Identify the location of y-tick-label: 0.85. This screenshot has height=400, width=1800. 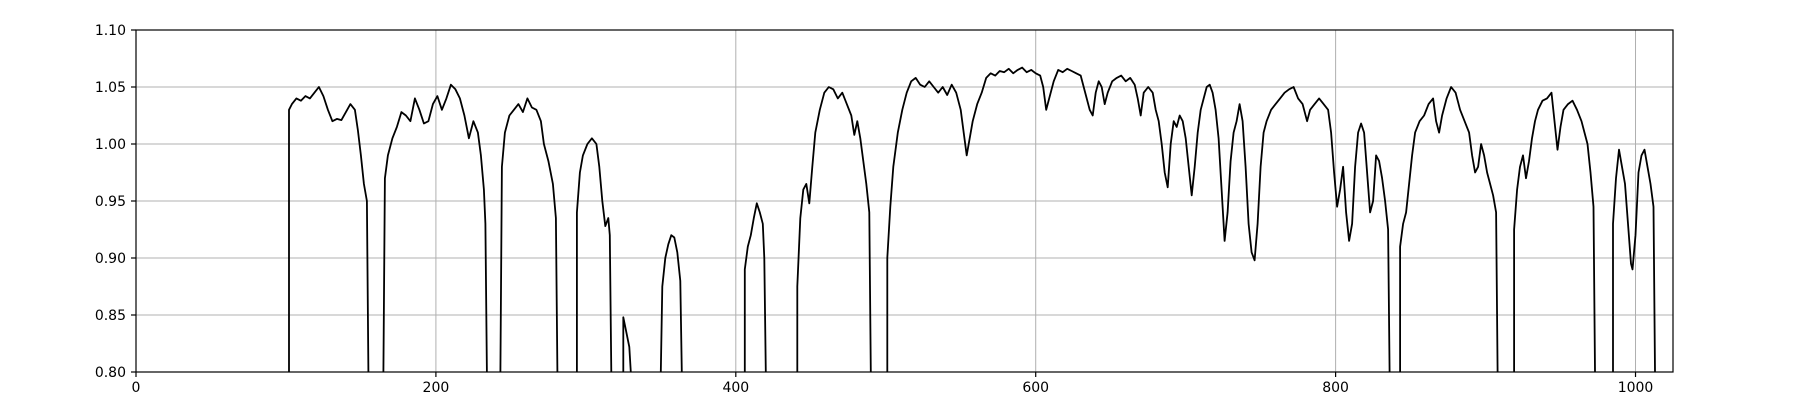
(110, 316).